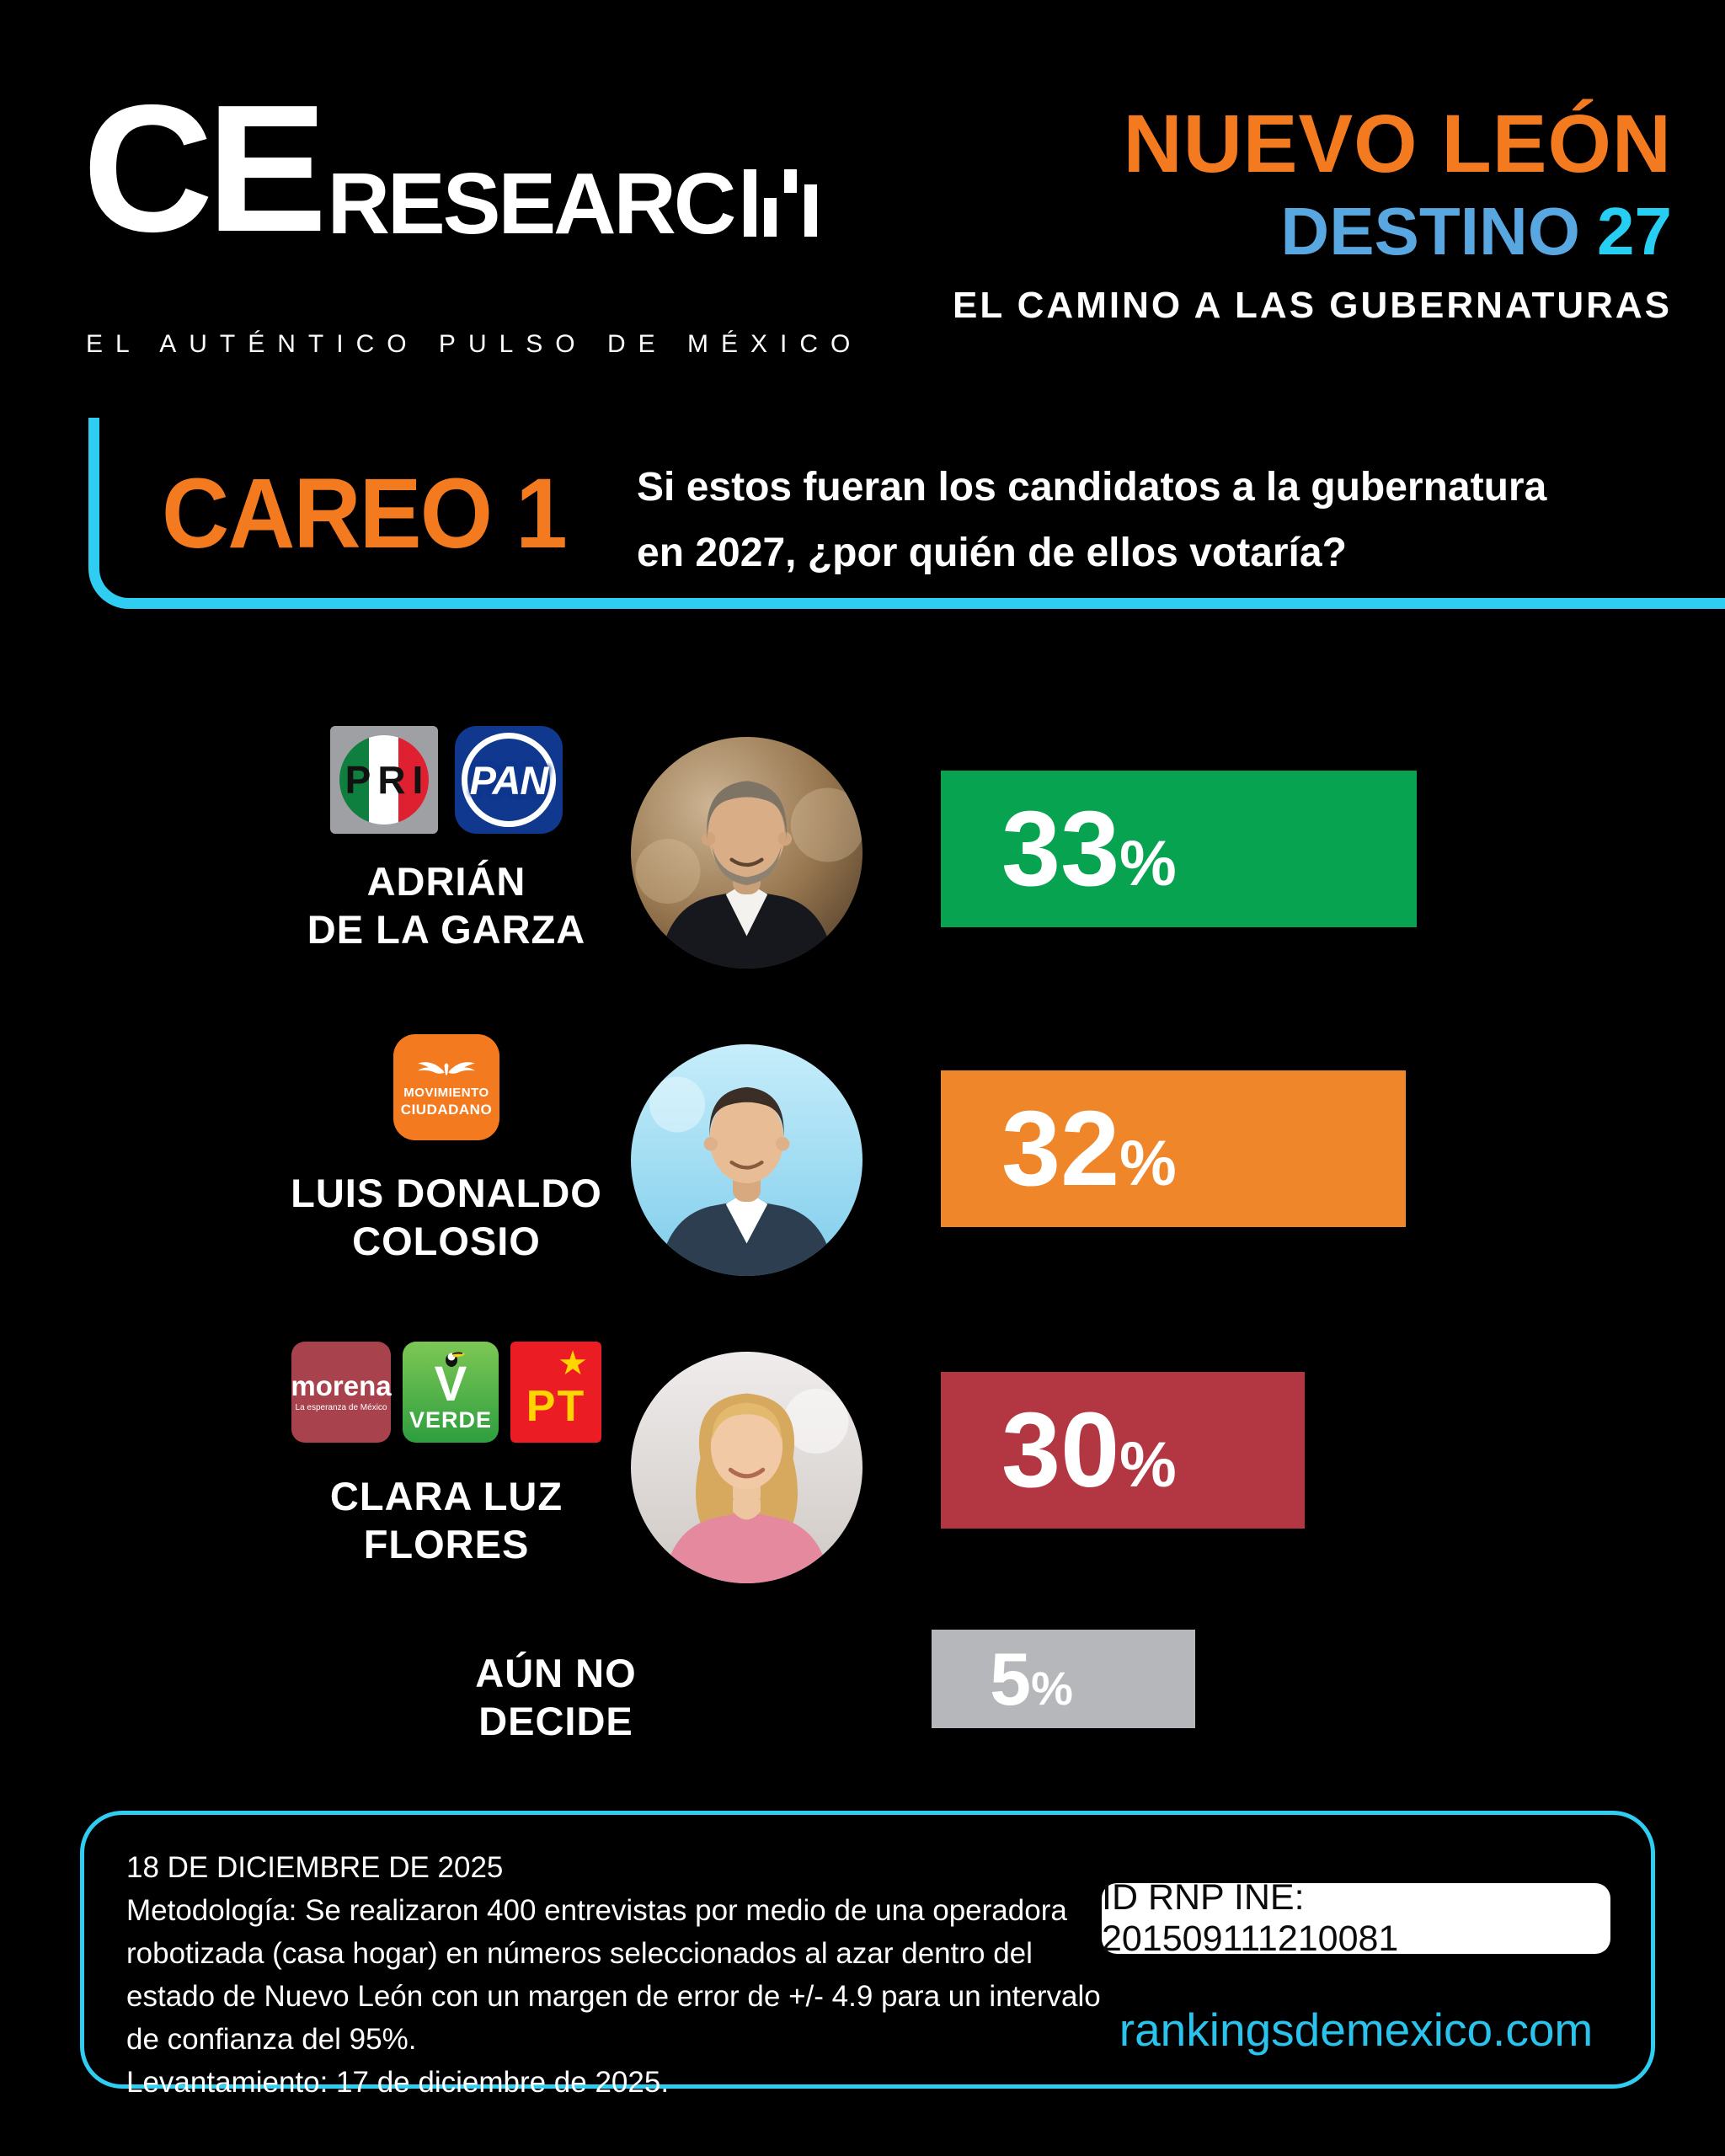 This screenshot has height=2156, width=1725. What do you see at coordinates (446, 906) in the screenshot?
I see `candidate-name-1: ADRIÁN DE LA GARZA` at bounding box center [446, 906].